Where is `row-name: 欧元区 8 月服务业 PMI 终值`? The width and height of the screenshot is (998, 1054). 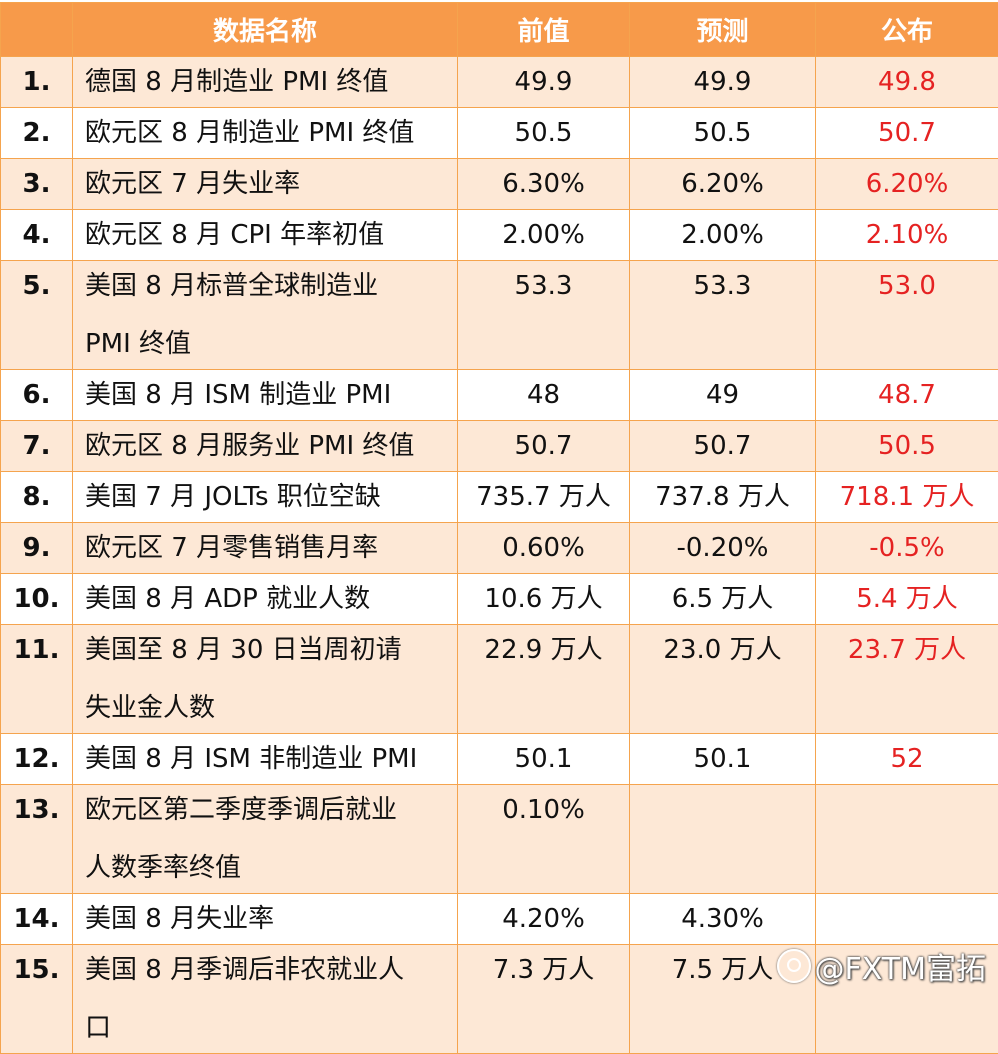
row-name: 欧元区 8 月服务业 PMI 终值 is located at coordinates (265, 446).